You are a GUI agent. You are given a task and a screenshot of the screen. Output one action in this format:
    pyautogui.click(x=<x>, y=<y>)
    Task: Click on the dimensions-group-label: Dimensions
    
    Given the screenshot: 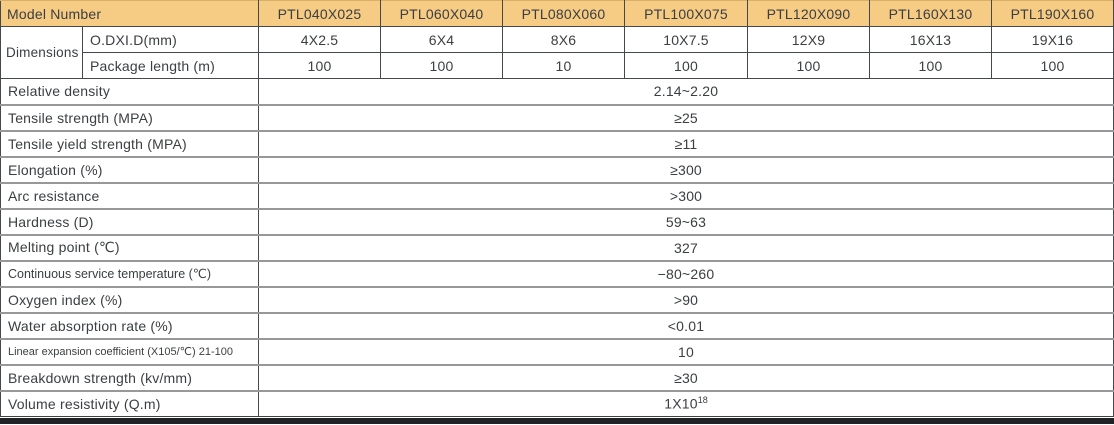 What is the action you would take?
    pyautogui.click(x=41, y=52)
    